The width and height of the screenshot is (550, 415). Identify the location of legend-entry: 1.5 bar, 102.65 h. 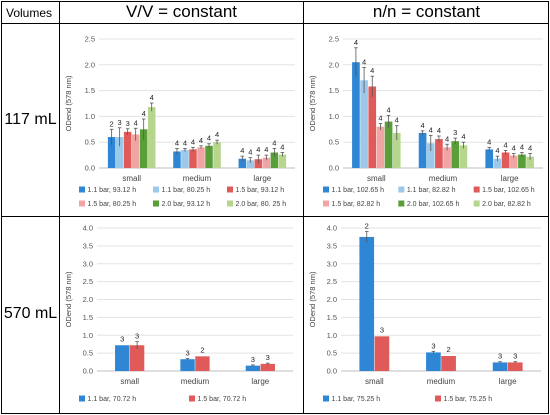
(508, 190).